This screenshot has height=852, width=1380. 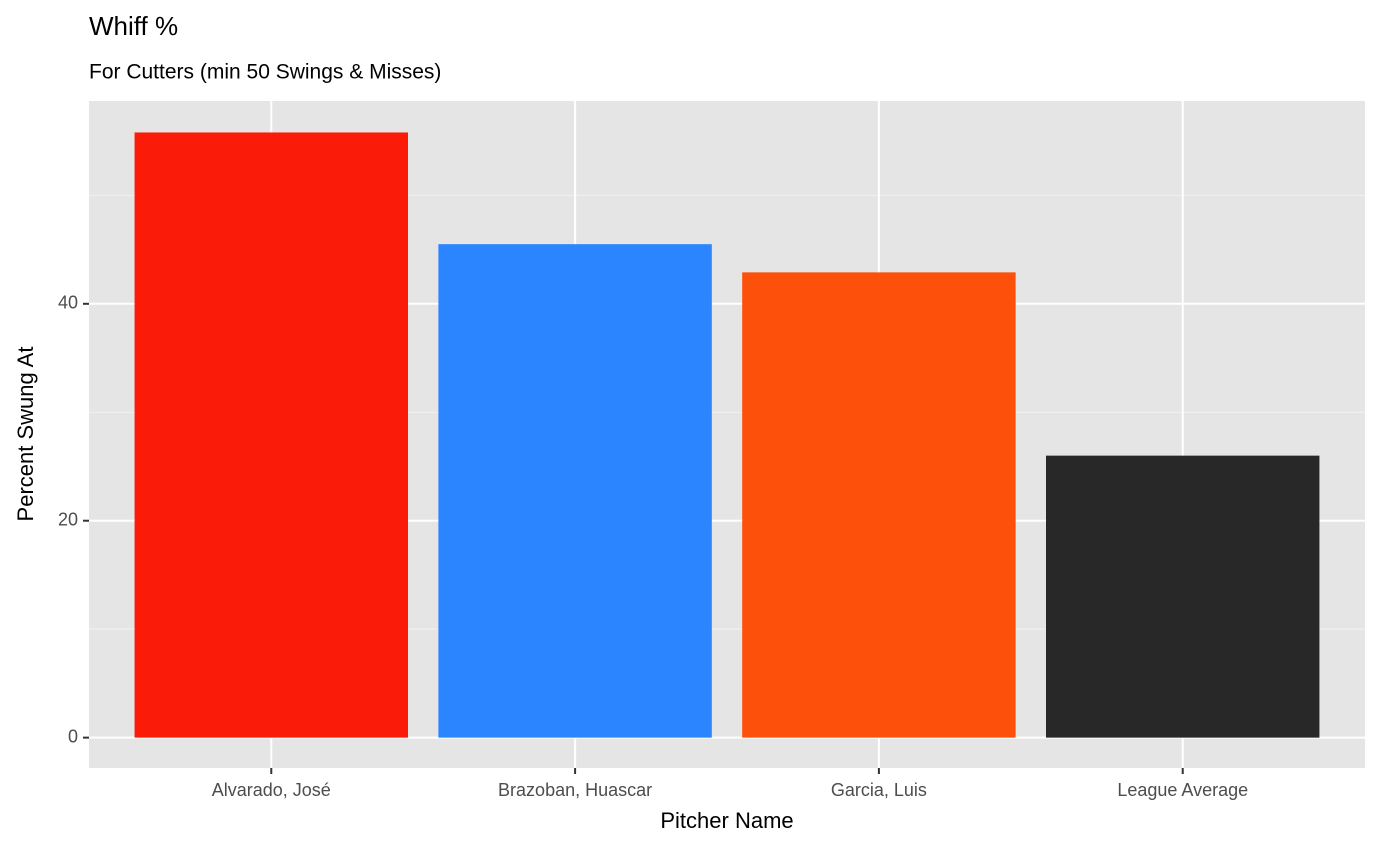 I want to click on y-tick-label: 20, so click(x=68, y=519).